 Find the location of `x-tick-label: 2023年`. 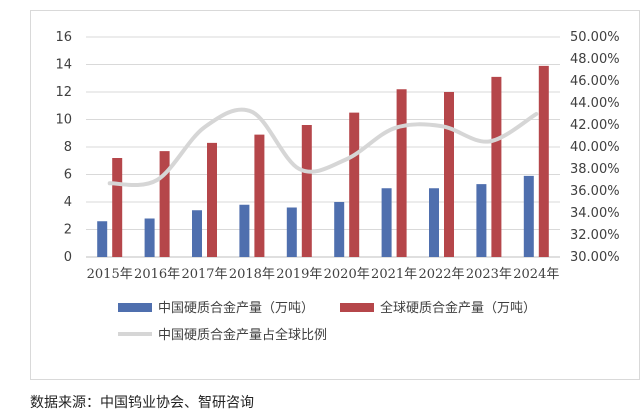

x-tick-label: 2023年 is located at coordinates (489, 274).